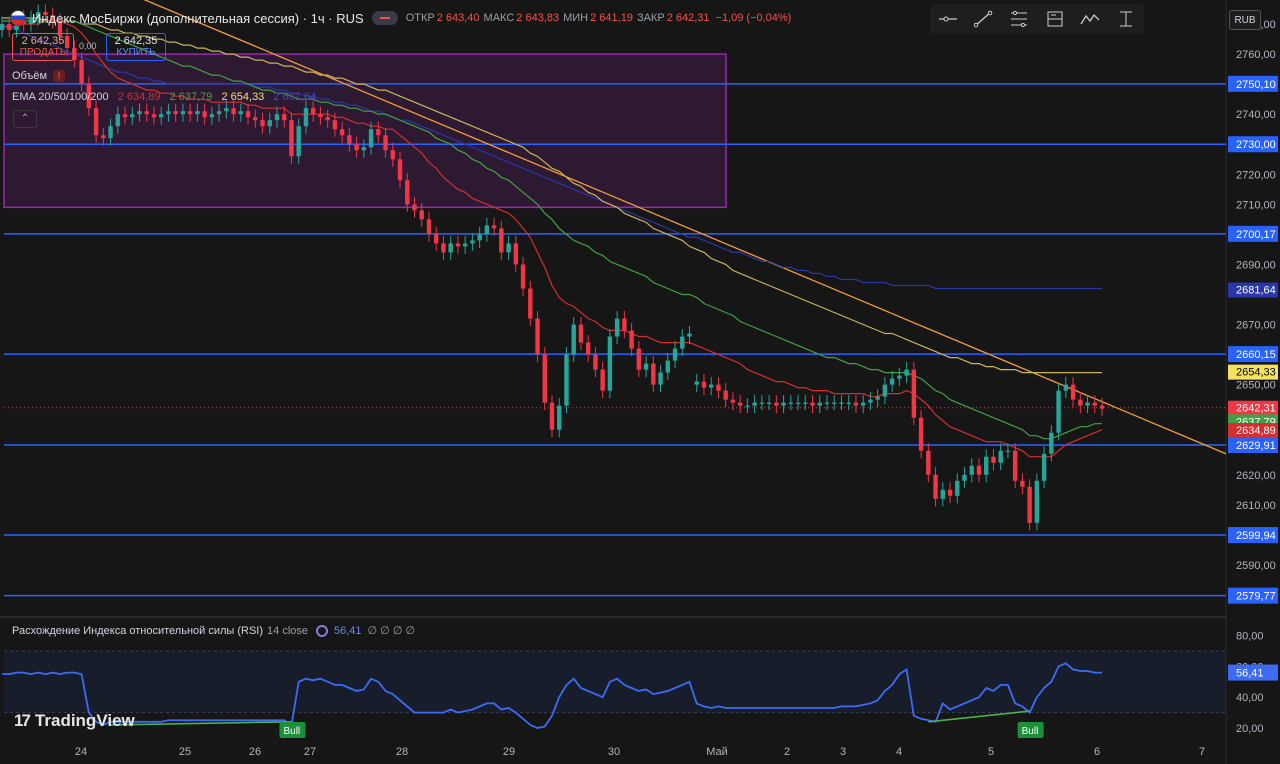 The image size is (1280, 764). I want to click on price-badge-label: 2642,31, so click(1256, 409).